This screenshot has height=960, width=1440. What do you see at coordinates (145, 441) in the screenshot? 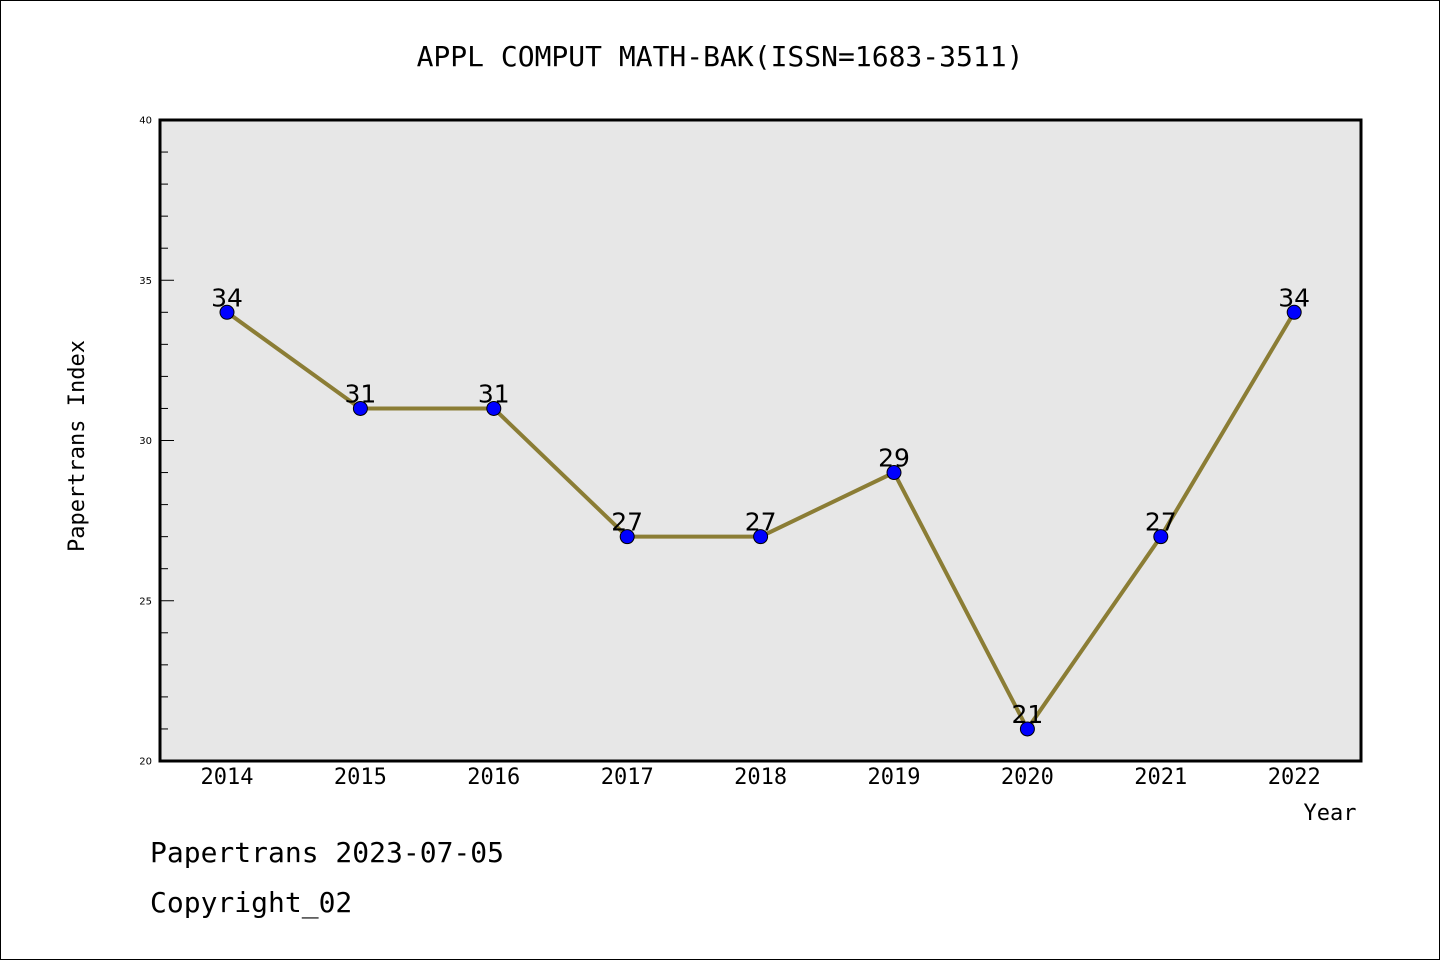
I see `y-tick-label: 30` at bounding box center [145, 441].